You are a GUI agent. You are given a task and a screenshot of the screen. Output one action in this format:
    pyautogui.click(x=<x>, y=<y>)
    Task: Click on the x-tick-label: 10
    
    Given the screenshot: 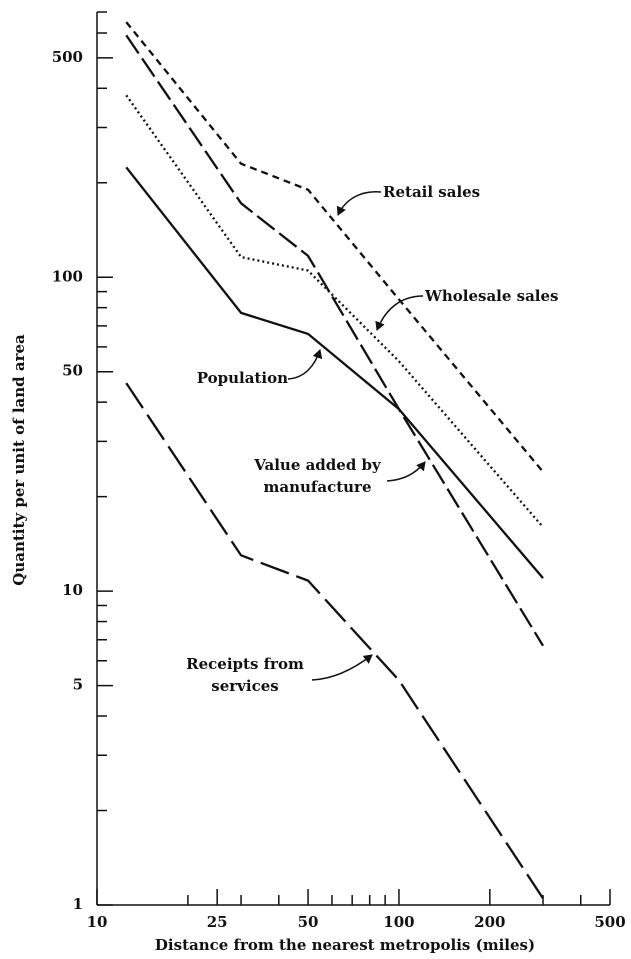 What is the action you would take?
    pyautogui.click(x=97, y=922)
    